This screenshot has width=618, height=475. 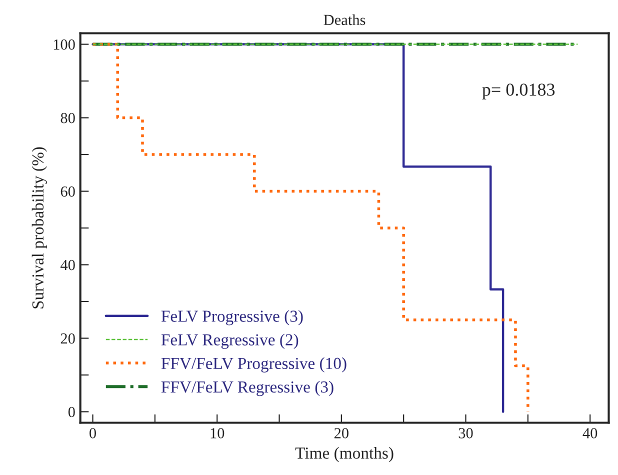 What do you see at coordinates (40, 227) in the screenshot?
I see `y-axis-title: Survival probability (%)` at bounding box center [40, 227].